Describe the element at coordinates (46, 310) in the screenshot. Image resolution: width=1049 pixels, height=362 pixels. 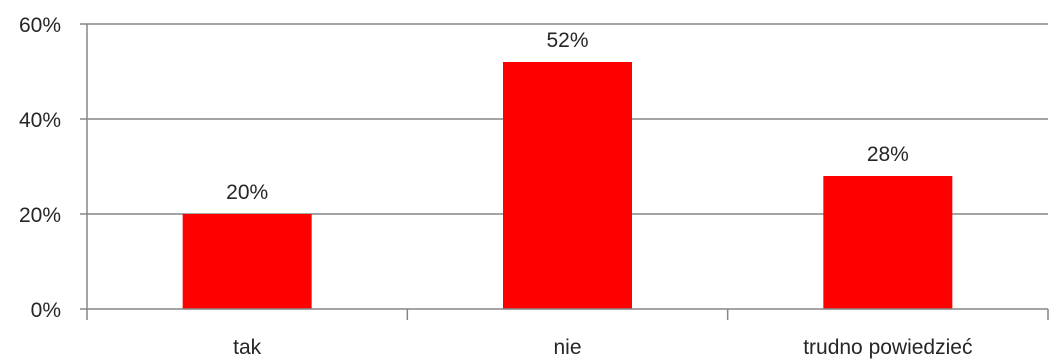
I see `y-tick-label: 0%` at that location.